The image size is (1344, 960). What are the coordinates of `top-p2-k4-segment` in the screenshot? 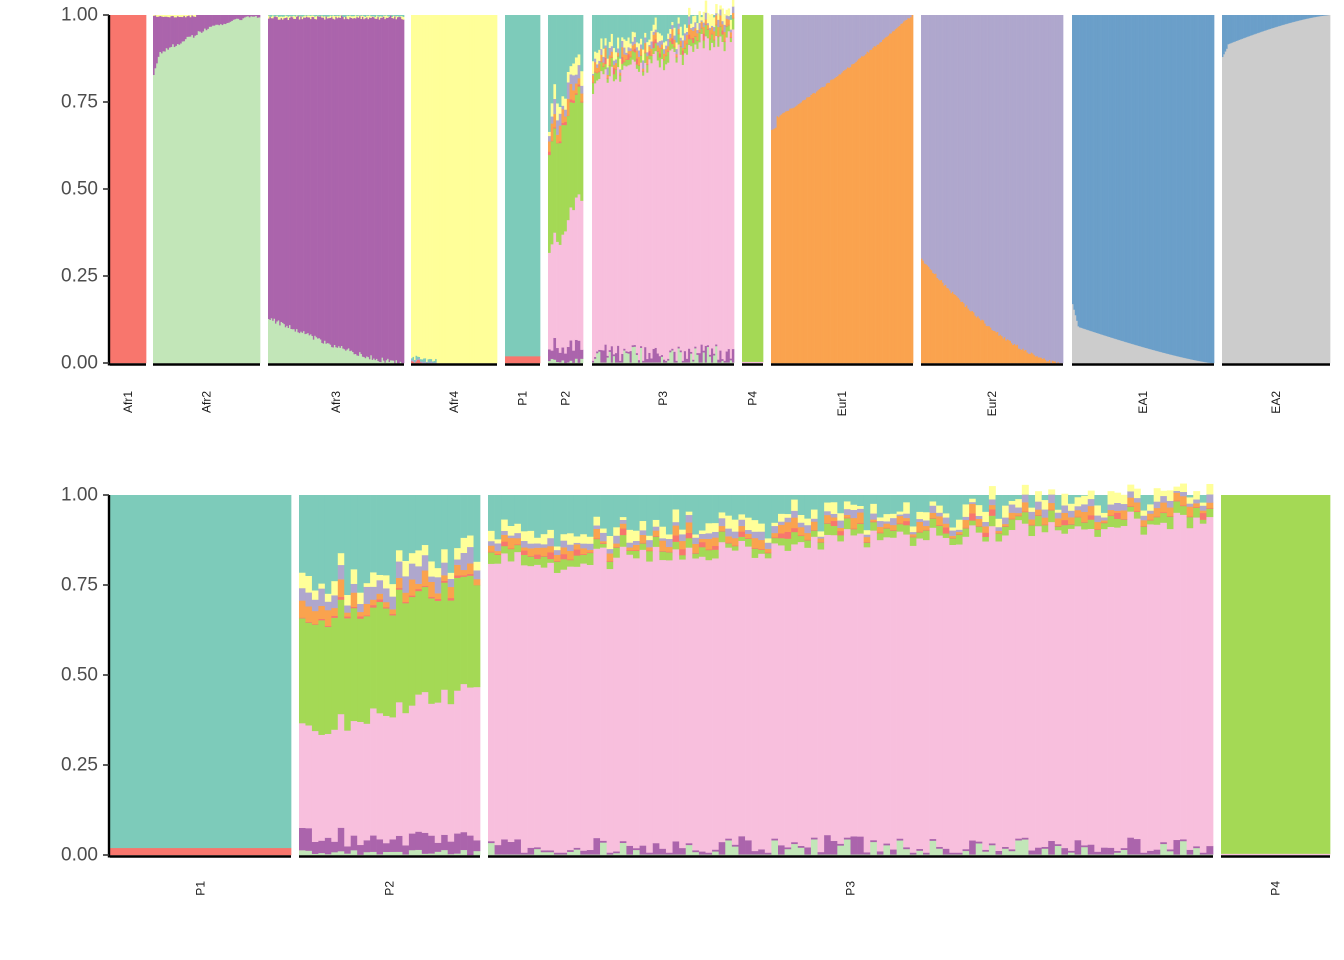 It's located at (574, 69).